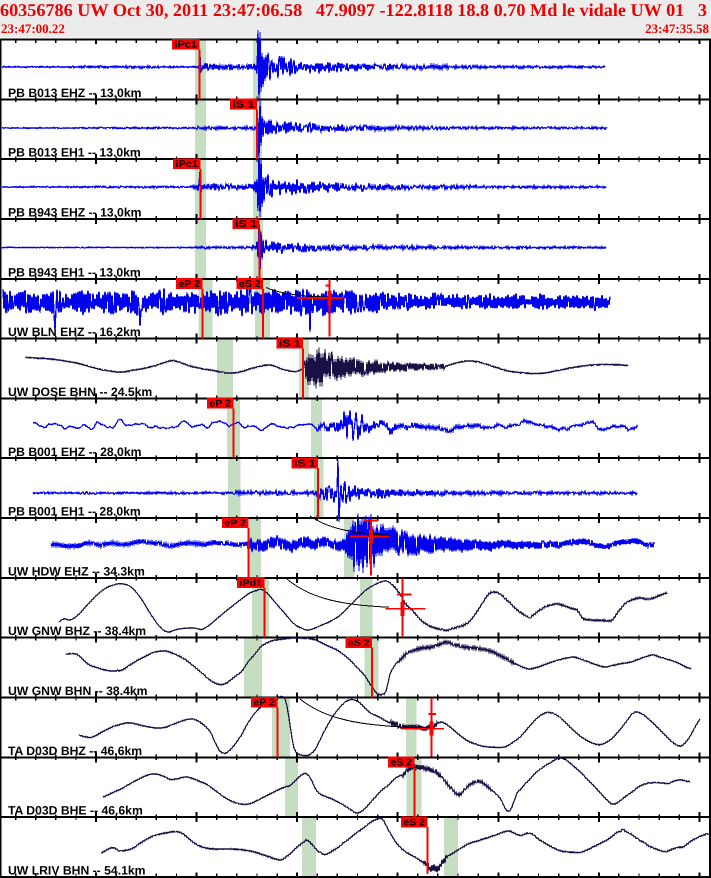  What do you see at coordinates (77, 871) in the screenshot?
I see `svg-text: UW LRIV BHN -- 54.1km` at bounding box center [77, 871].